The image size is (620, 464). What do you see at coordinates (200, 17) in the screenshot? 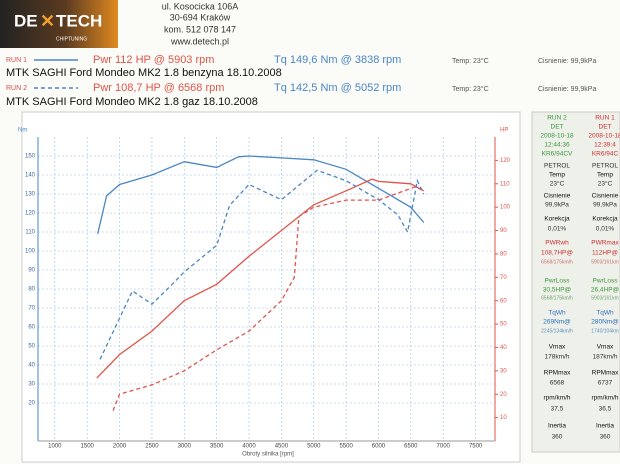
I see `address: 30-694 Kraków` at bounding box center [200, 17].